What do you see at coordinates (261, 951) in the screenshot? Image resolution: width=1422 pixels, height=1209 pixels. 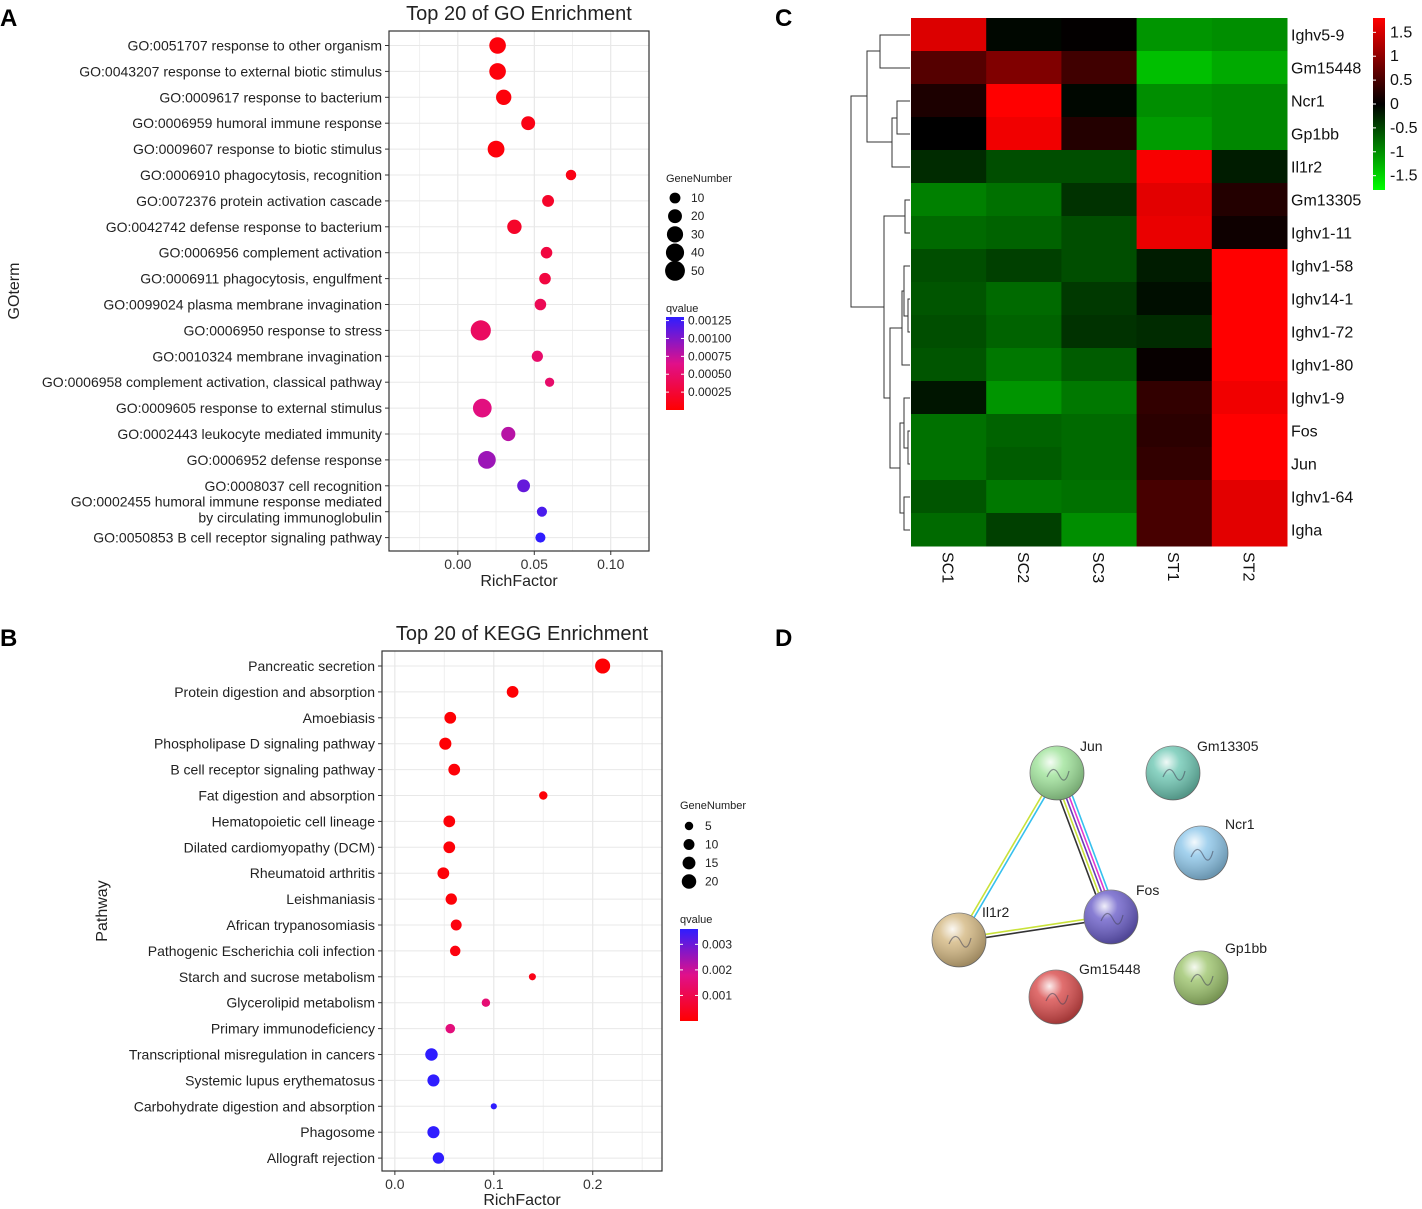 I see `kegg-category-label: Pathogenic Escherichia coli infection` at bounding box center [261, 951].